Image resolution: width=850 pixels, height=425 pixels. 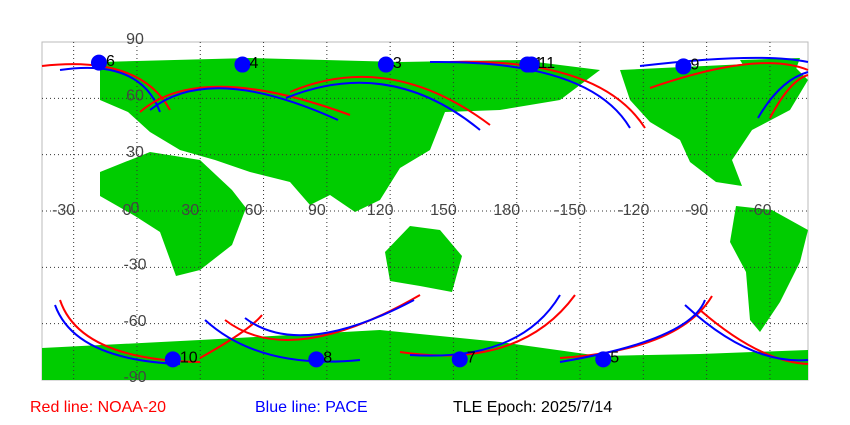 I want to click on lon-label: 60, so click(x=254, y=210).